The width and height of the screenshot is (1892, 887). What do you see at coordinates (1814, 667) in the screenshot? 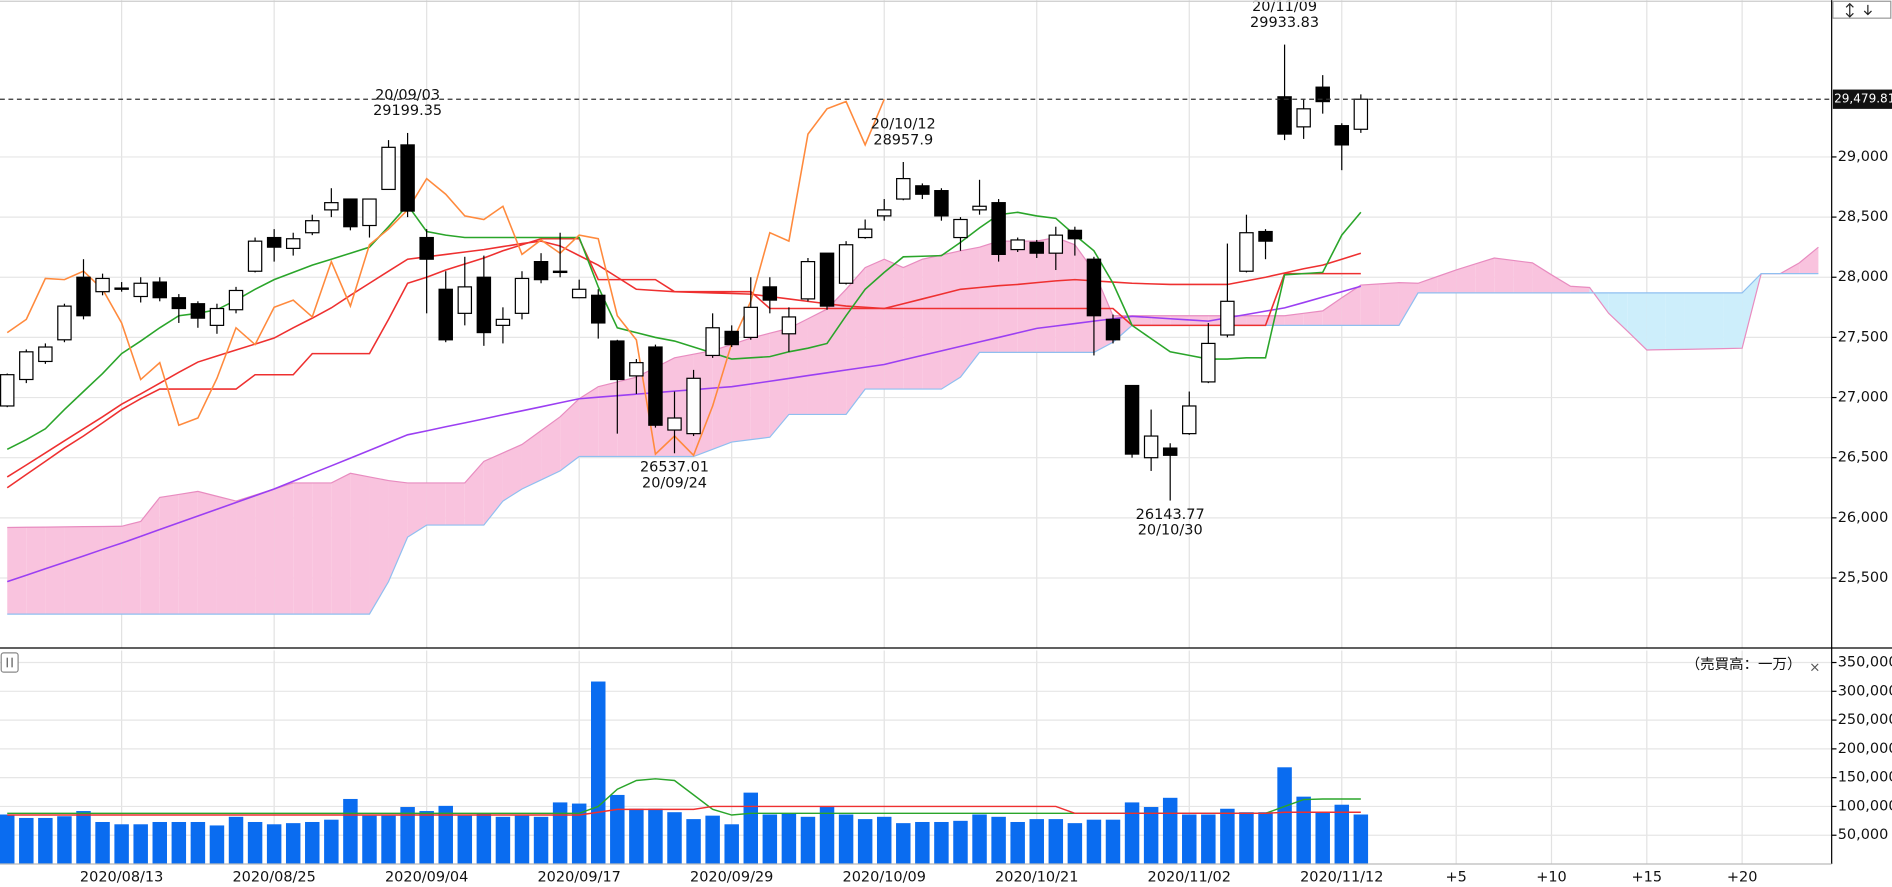
I see `close-button: ×` at bounding box center [1814, 667].